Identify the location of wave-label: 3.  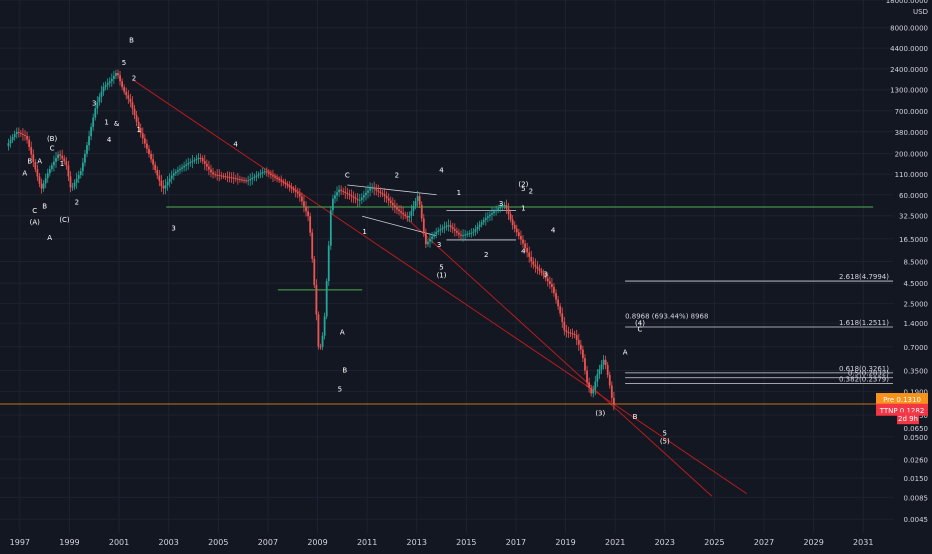
(439, 245).